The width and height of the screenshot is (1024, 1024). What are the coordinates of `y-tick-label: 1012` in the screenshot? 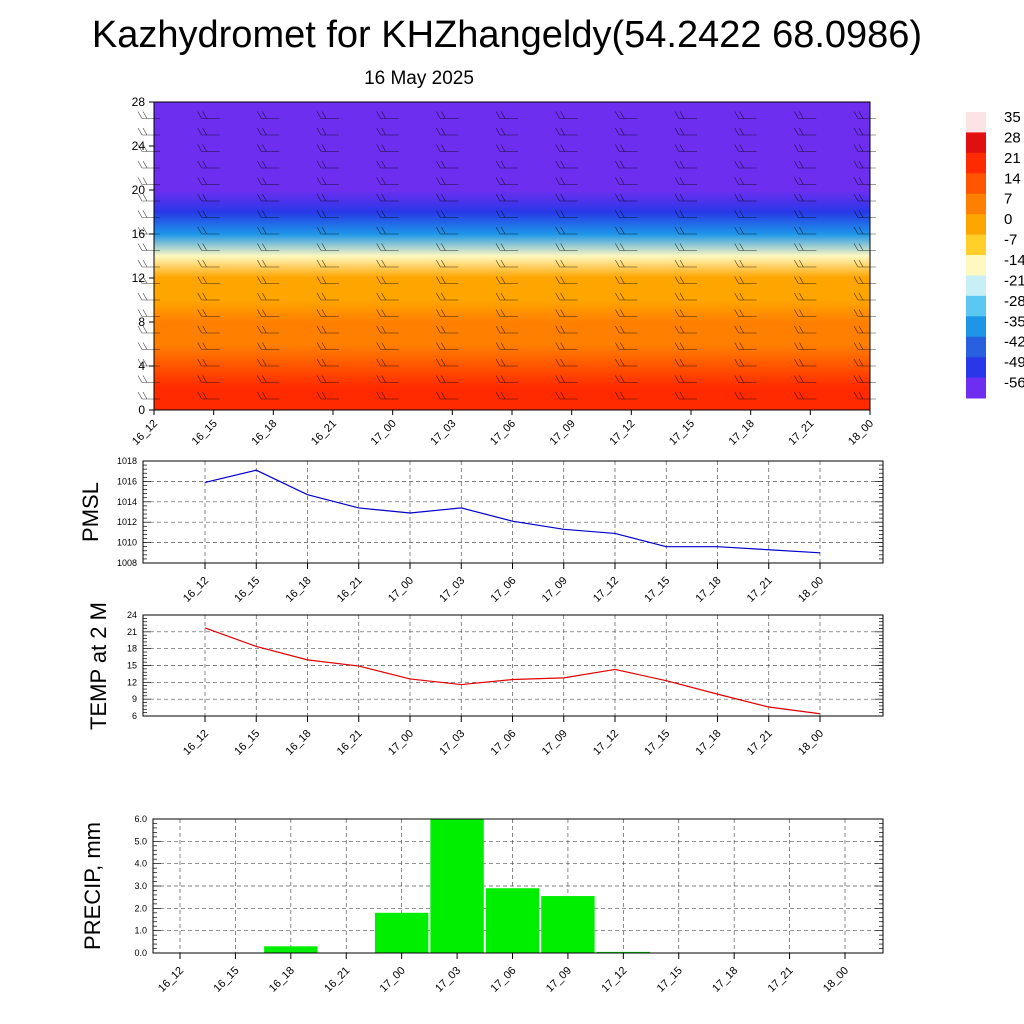 It's located at (127, 522).